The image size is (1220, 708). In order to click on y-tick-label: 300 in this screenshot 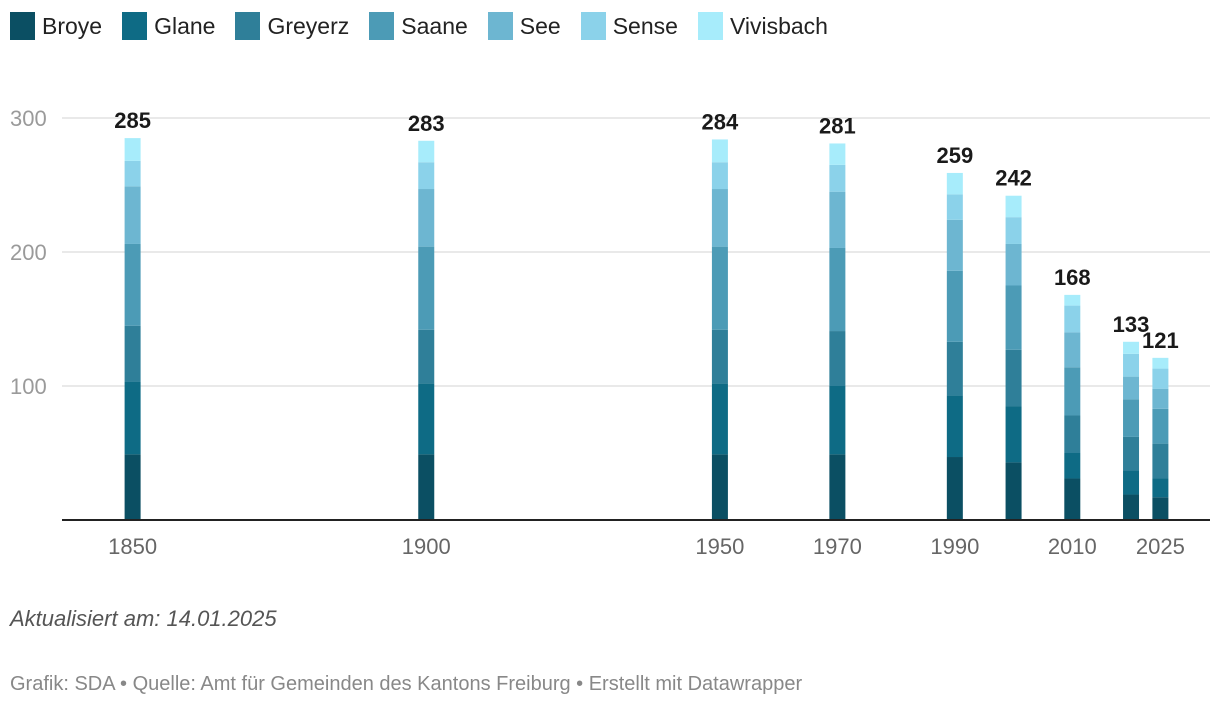, I will do `click(28, 118)`.